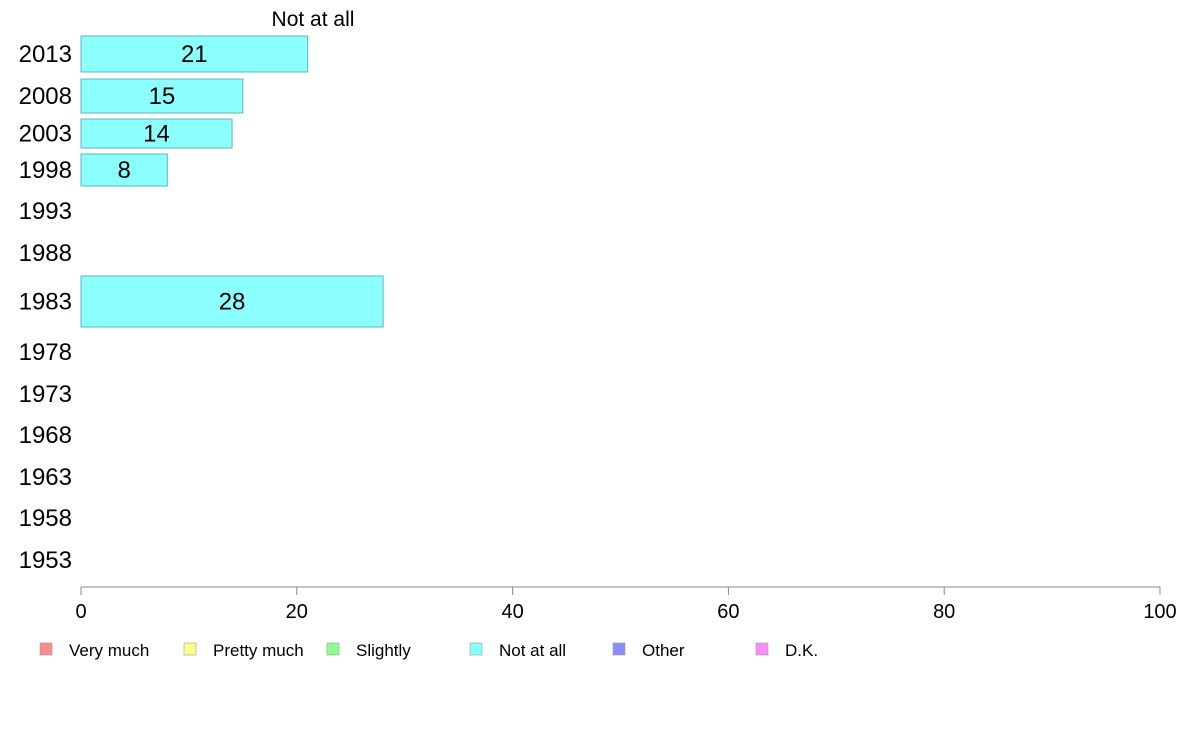 This screenshot has width=1188, height=736. I want to click on y-tick-label-1998: 1998, so click(45, 170).